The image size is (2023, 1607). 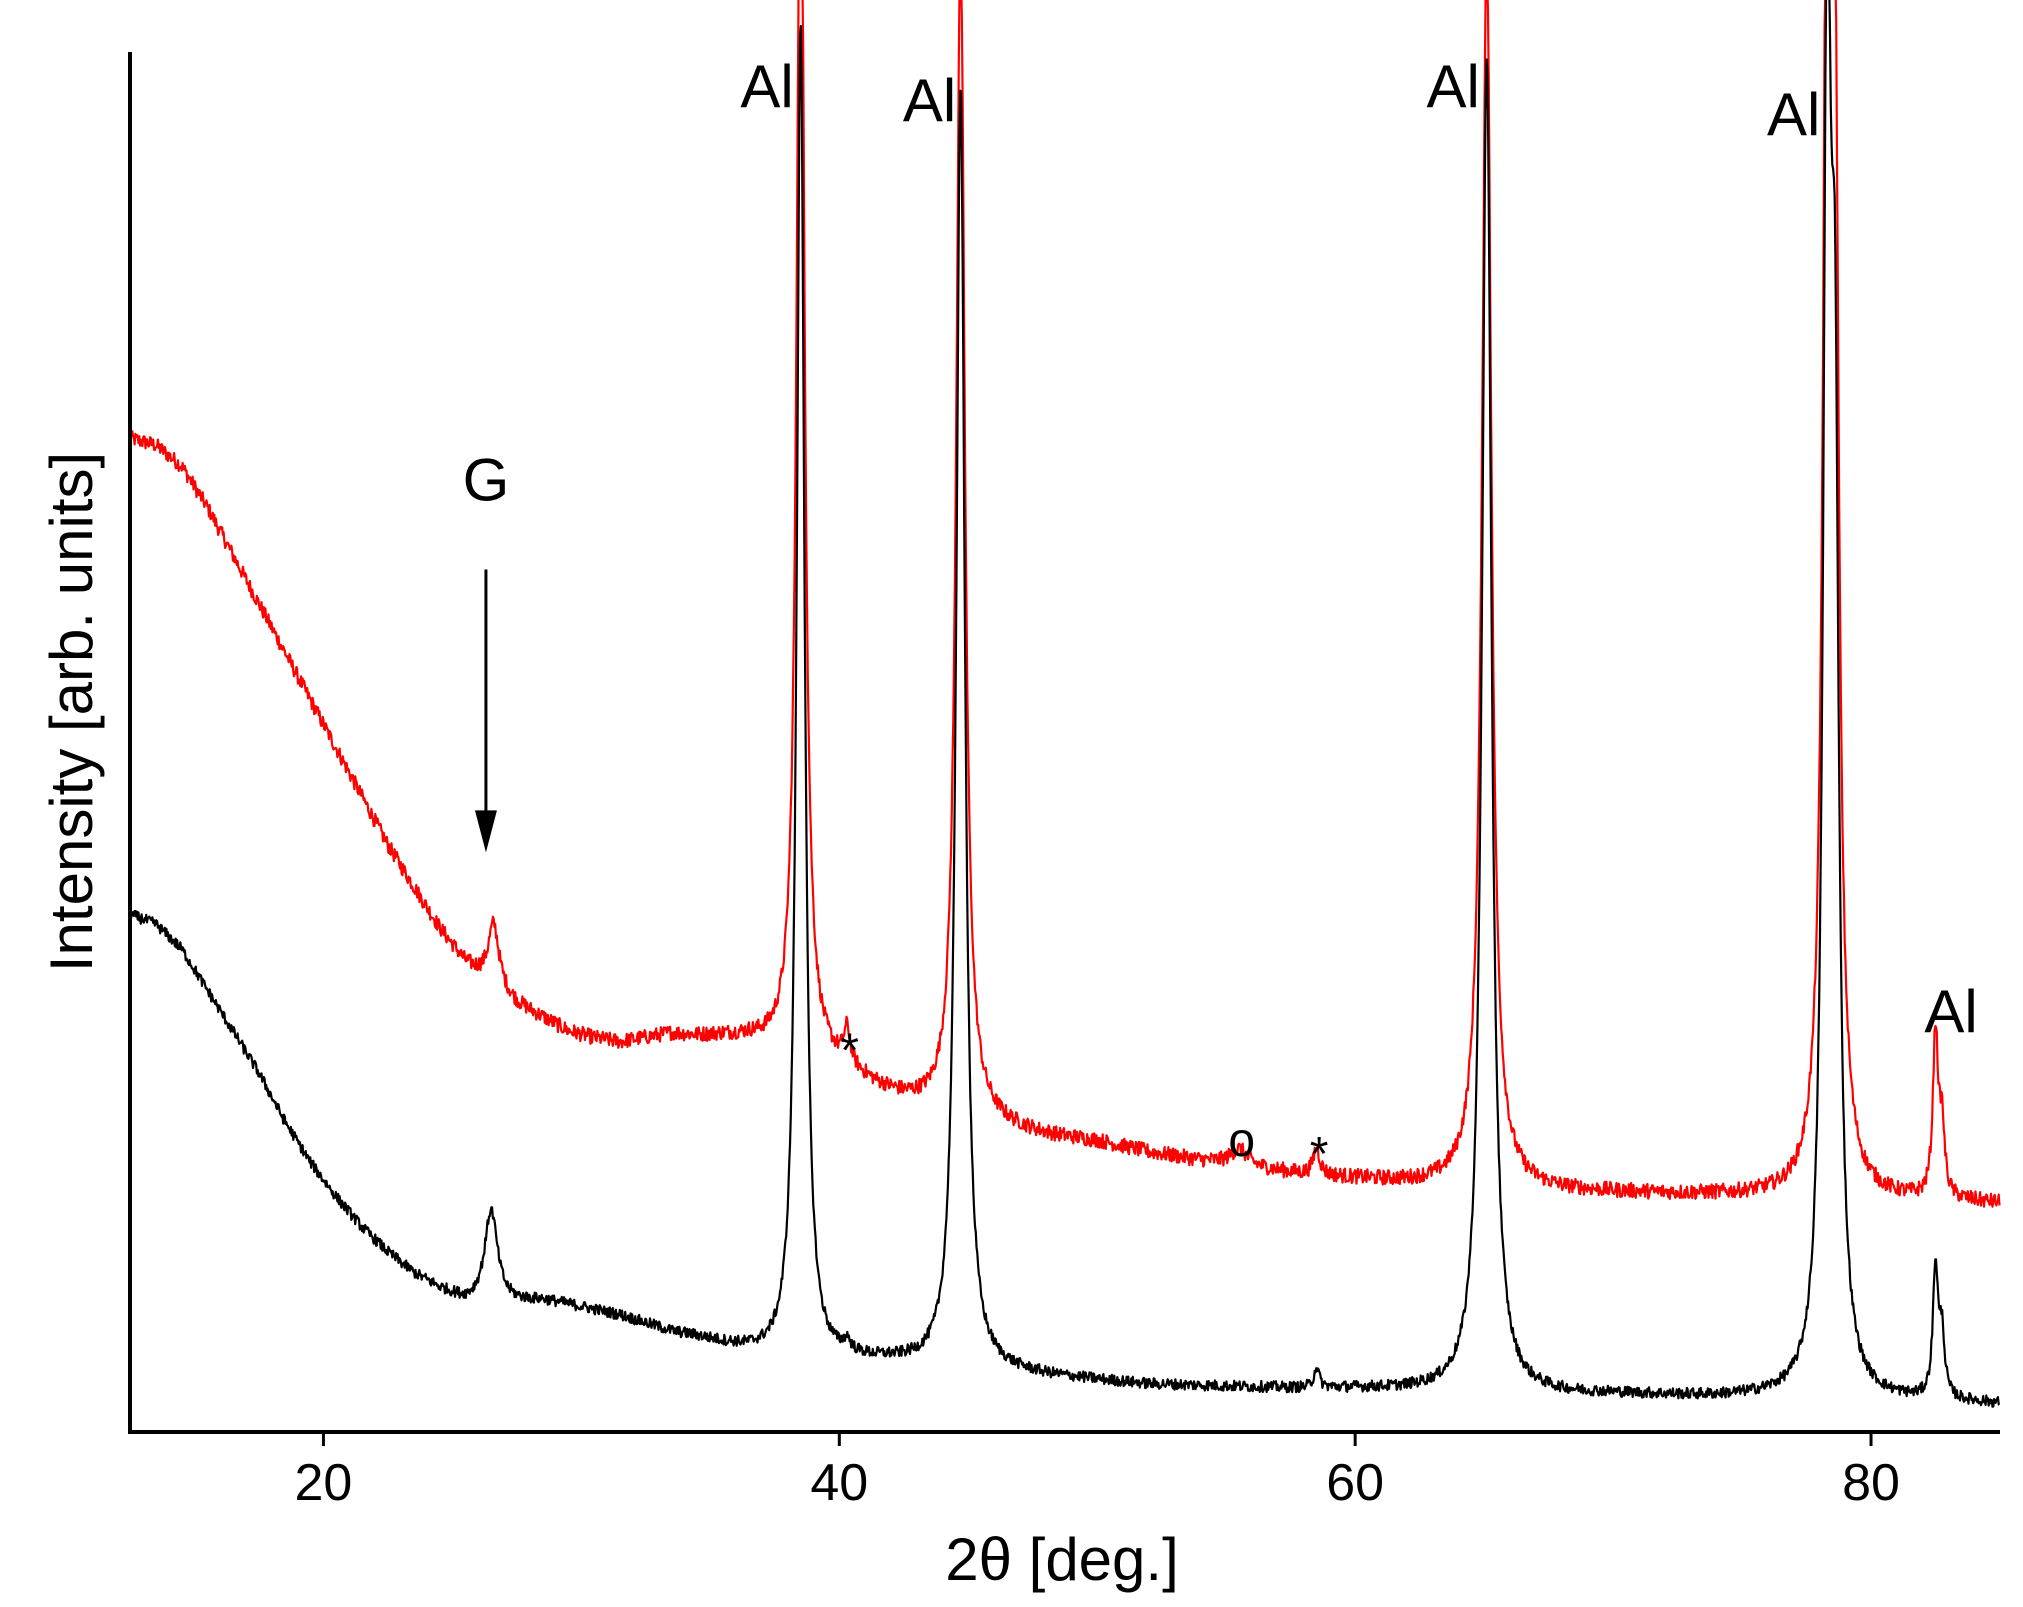 What do you see at coordinates (766, 86) in the screenshot?
I see `annotation-0: Al` at bounding box center [766, 86].